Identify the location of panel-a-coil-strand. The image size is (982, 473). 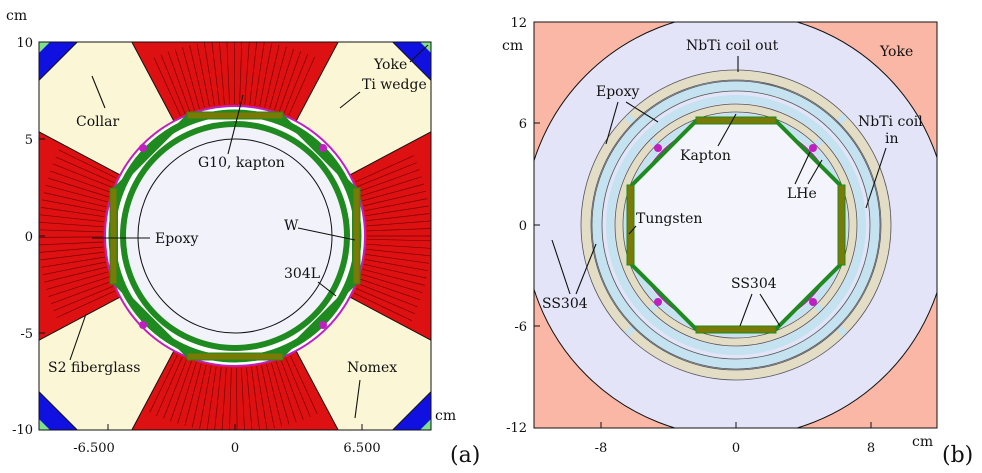
(71, 237).